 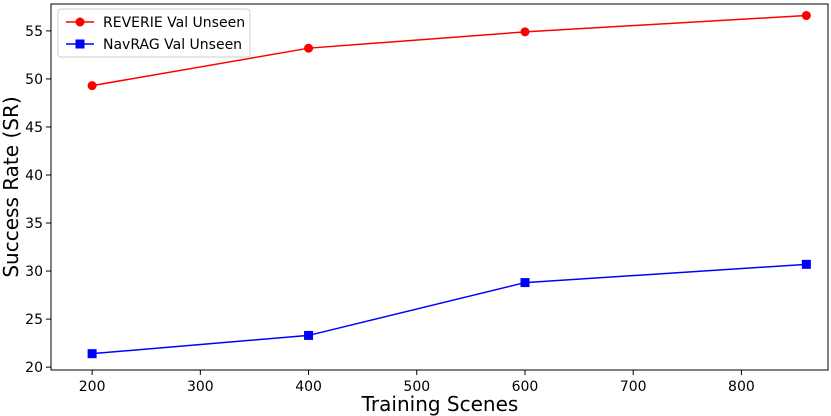 What do you see at coordinates (174, 23) in the screenshot?
I see `legend-label: REVERIE Val Unseen` at bounding box center [174, 23].